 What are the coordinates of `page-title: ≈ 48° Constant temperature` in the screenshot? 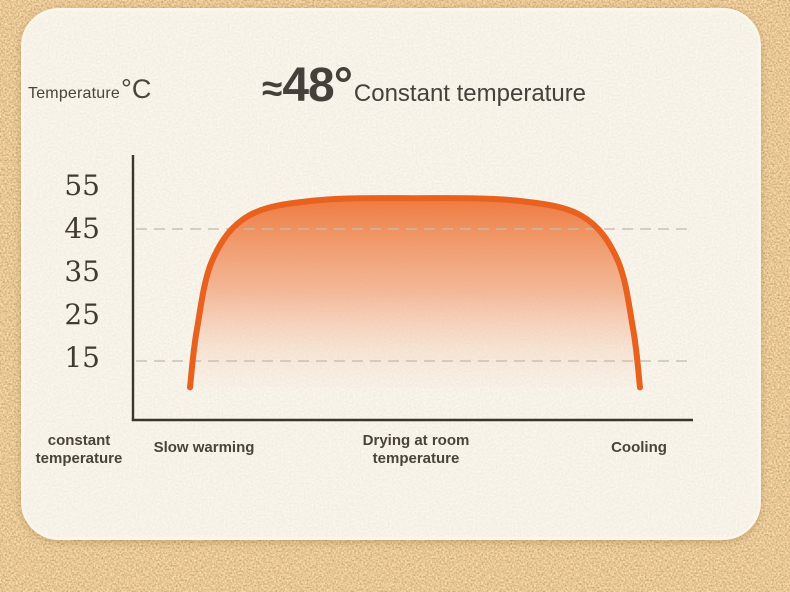 It's located at (424, 86).